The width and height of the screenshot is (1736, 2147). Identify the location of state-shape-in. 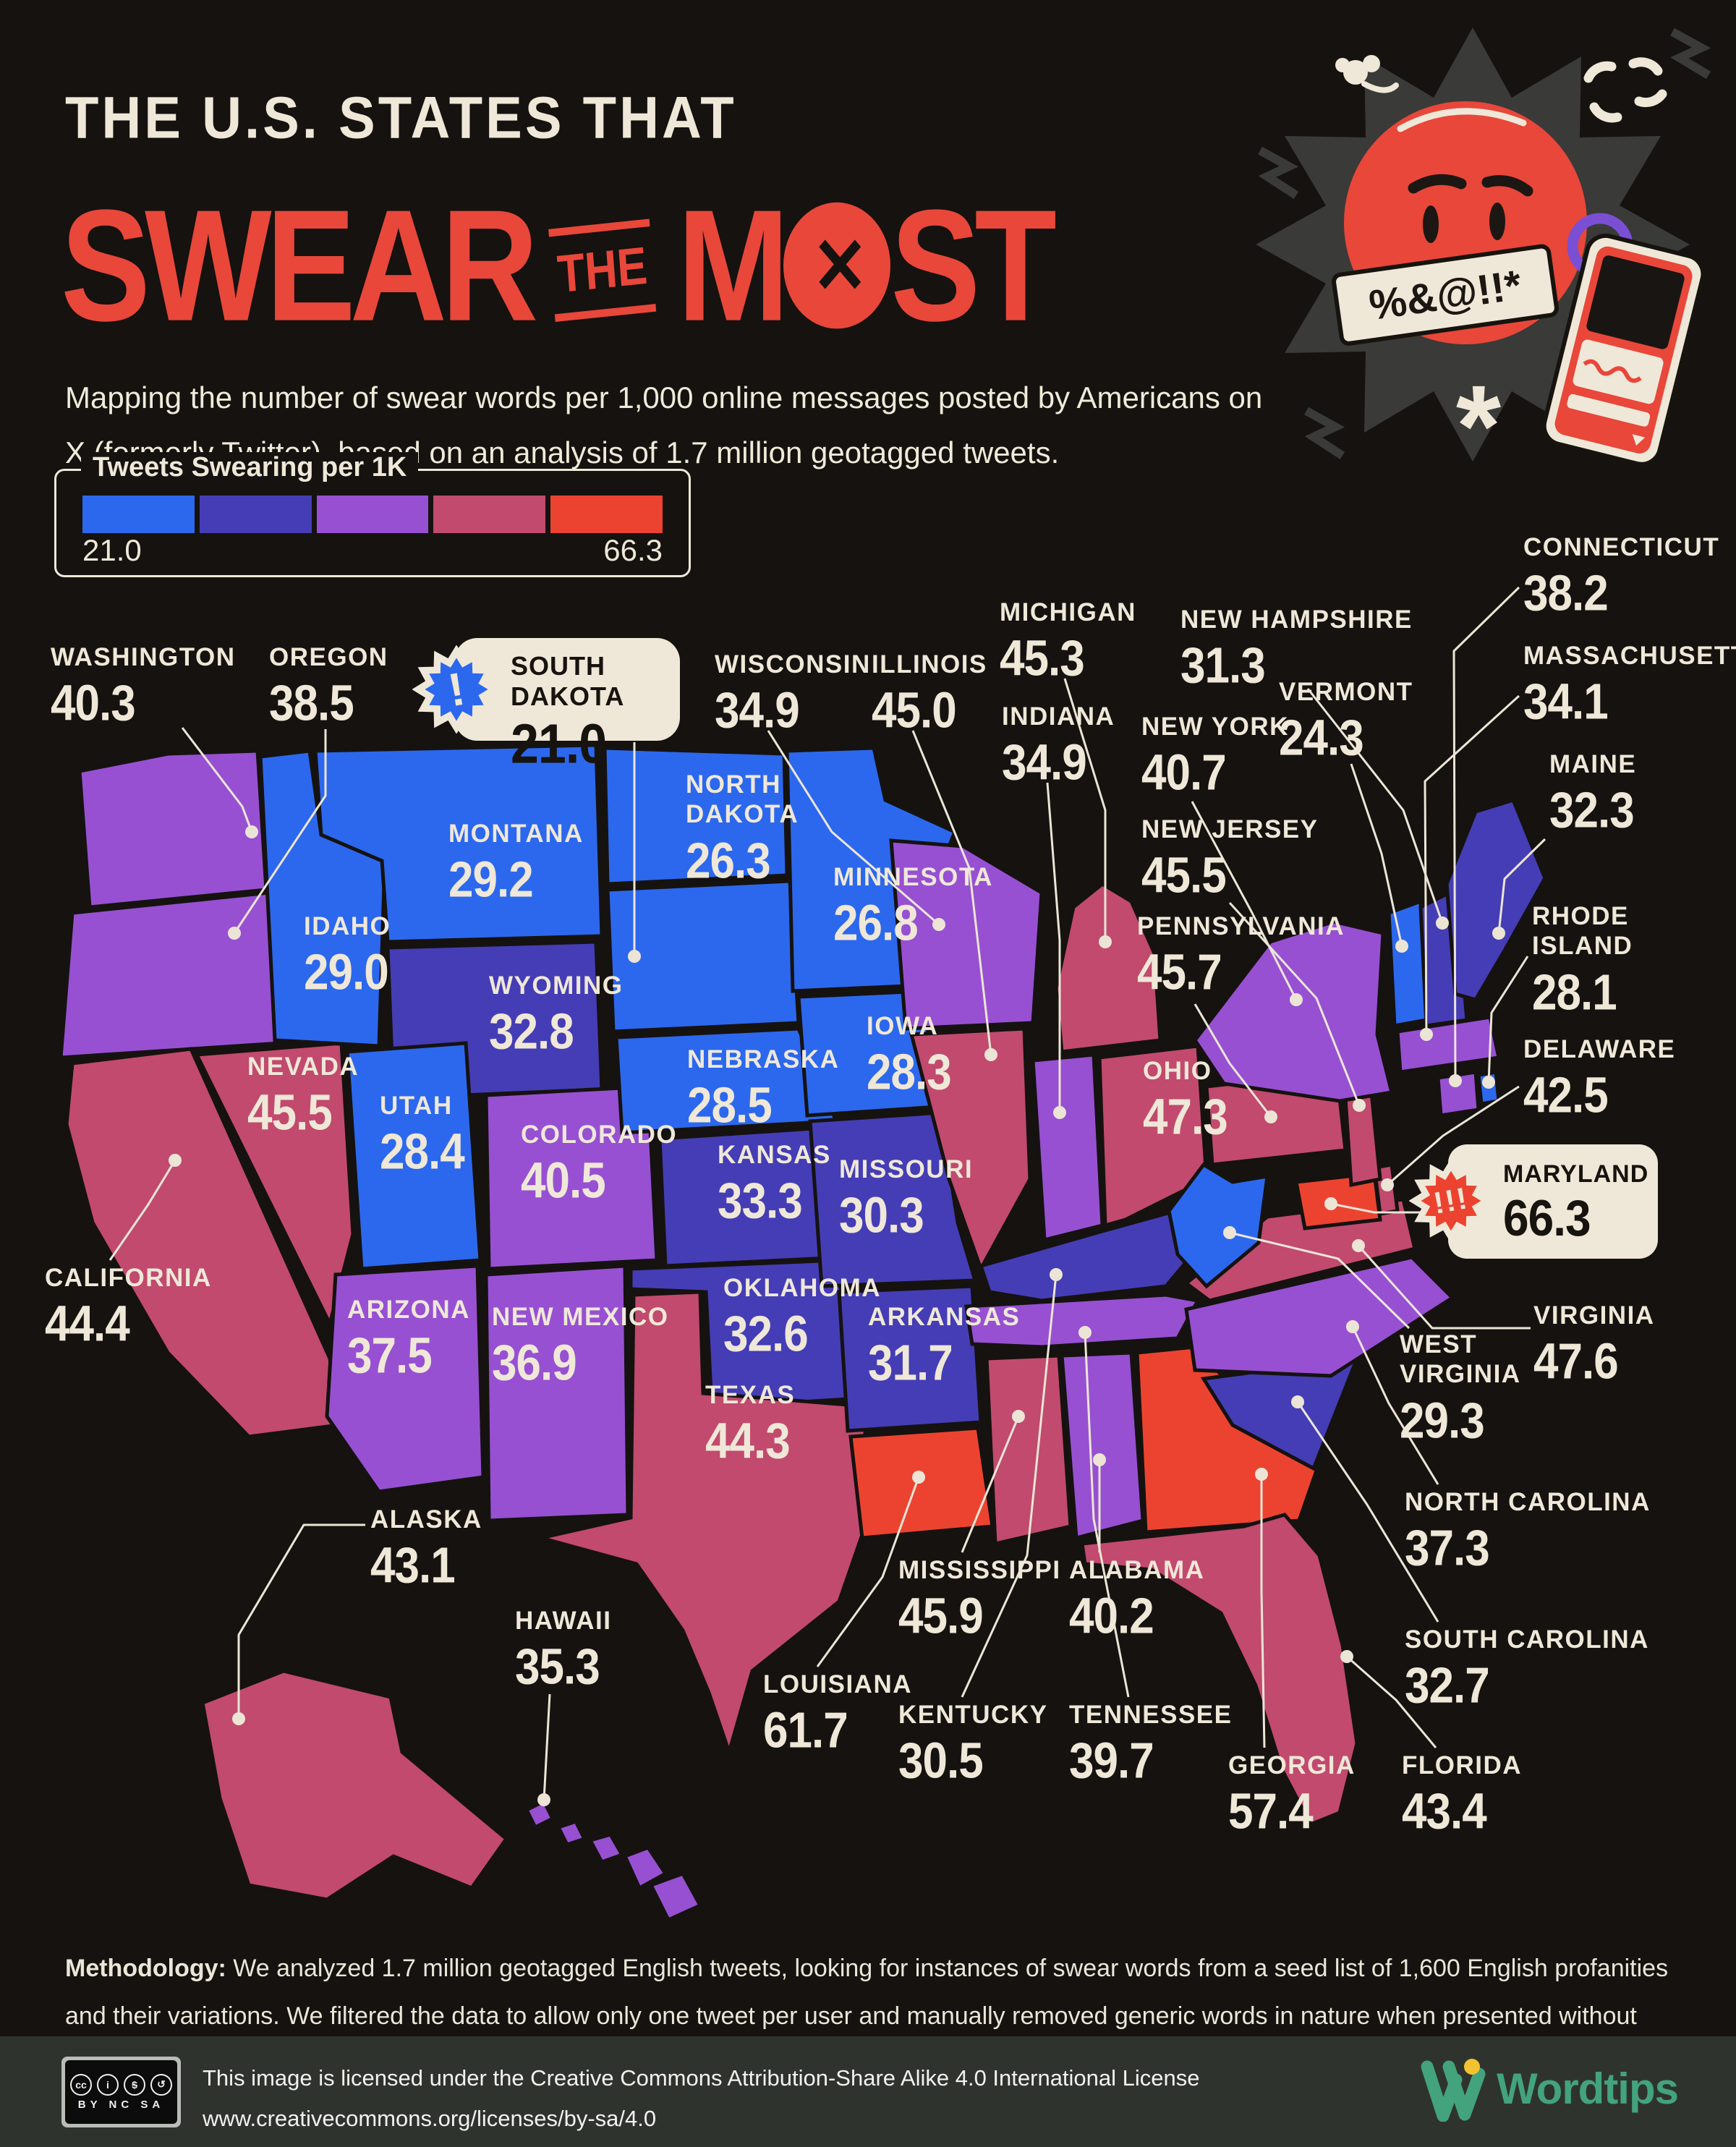
(1068, 1148).